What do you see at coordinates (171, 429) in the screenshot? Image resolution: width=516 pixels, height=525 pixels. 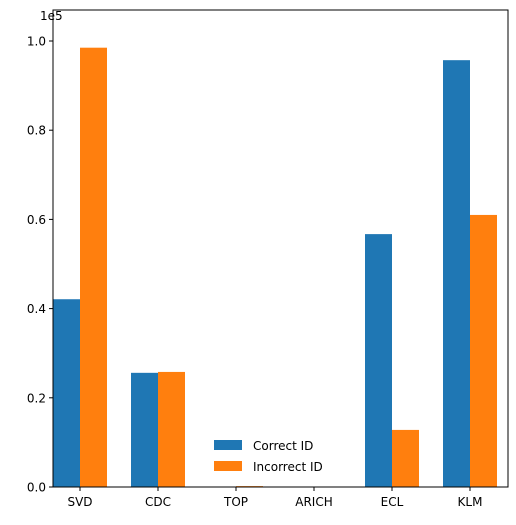 I see `bar-incorrect-id-cdc` at bounding box center [171, 429].